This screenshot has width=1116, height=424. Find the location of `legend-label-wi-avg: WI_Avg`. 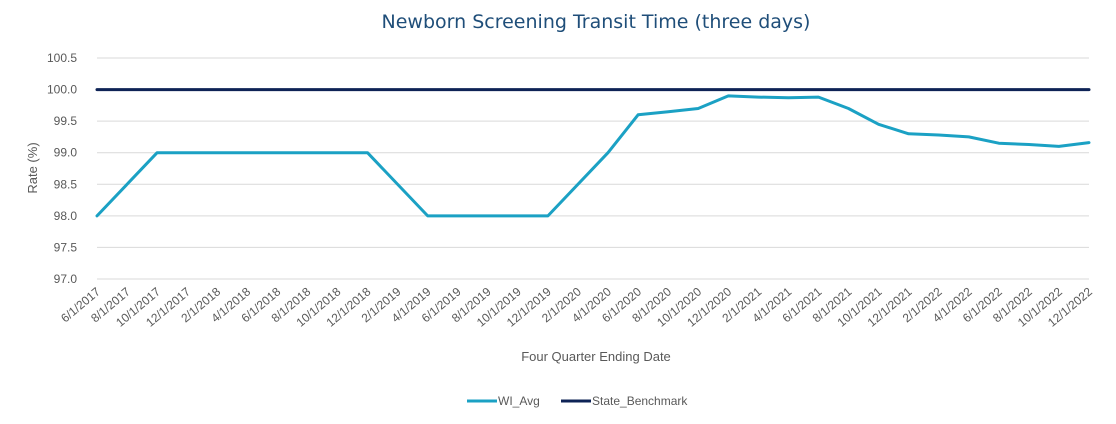

legend-label-wi-avg: WI_Avg is located at coordinates (519, 401).